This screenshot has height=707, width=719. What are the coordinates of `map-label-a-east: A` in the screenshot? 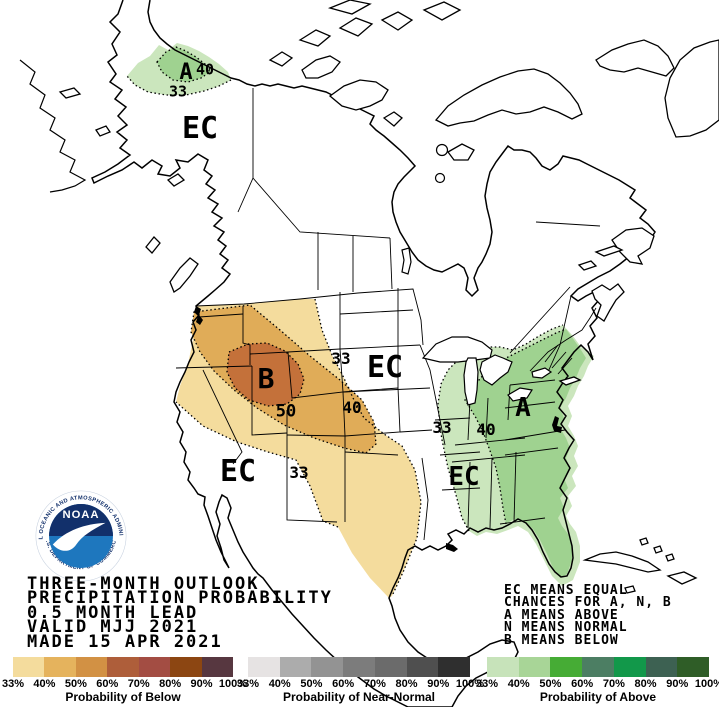 It's located at (523, 408).